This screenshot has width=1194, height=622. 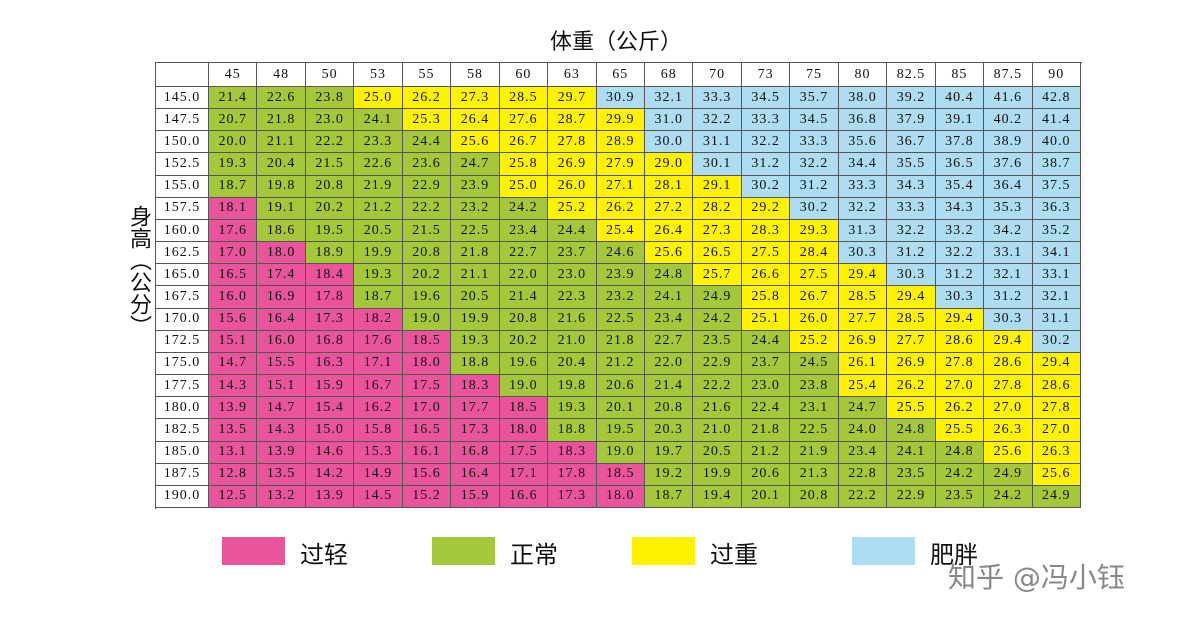 What do you see at coordinates (1036, 577) in the screenshot?
I see `watermark: 知乎 @冯小钰` at bounding box center [1036, 577].